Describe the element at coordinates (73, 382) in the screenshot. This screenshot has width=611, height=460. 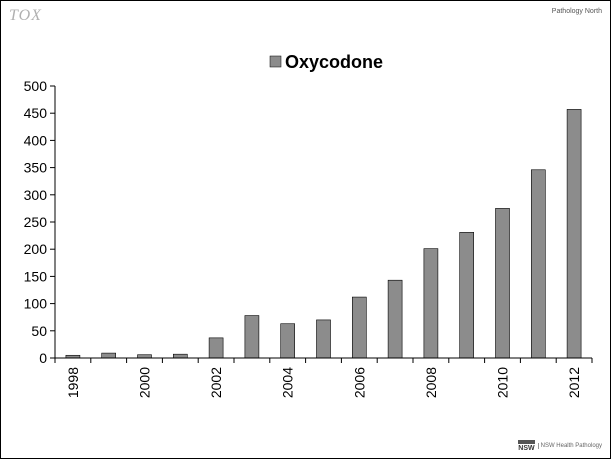
I see `x-tick-label: 1998` at that location.